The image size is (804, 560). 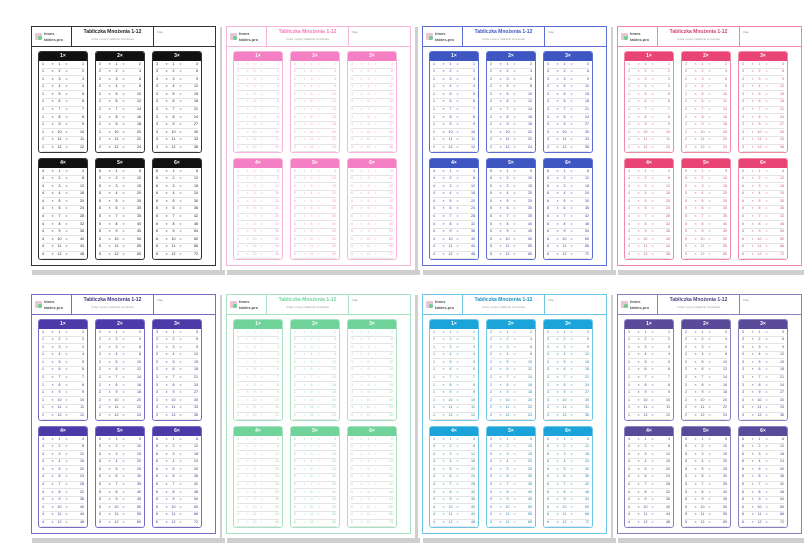 I want to click on factor-a: 3, so click(x=157, y=71).